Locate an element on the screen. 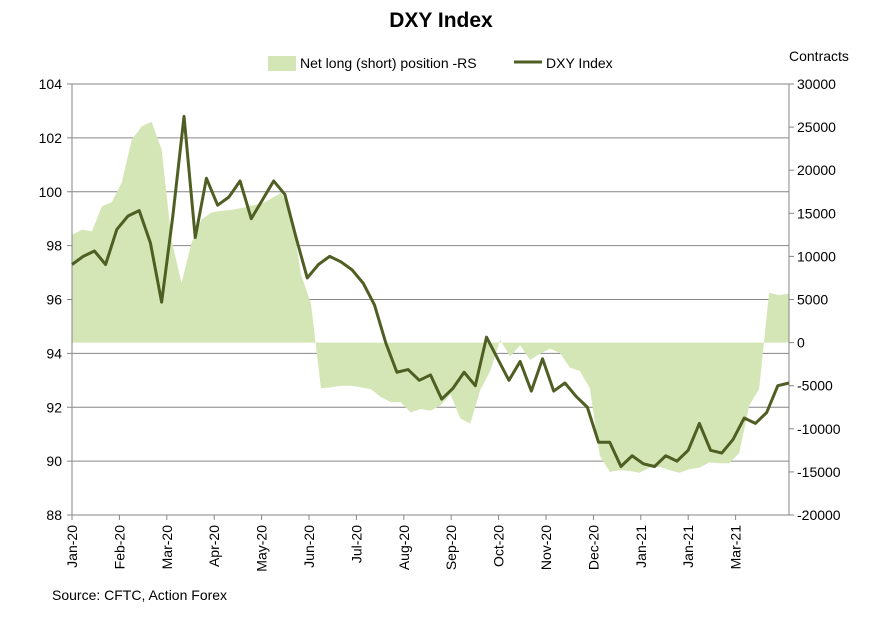 This screenshot has width=880, height=639. left-tick-label: 100 is located at coordinates (51, 192).